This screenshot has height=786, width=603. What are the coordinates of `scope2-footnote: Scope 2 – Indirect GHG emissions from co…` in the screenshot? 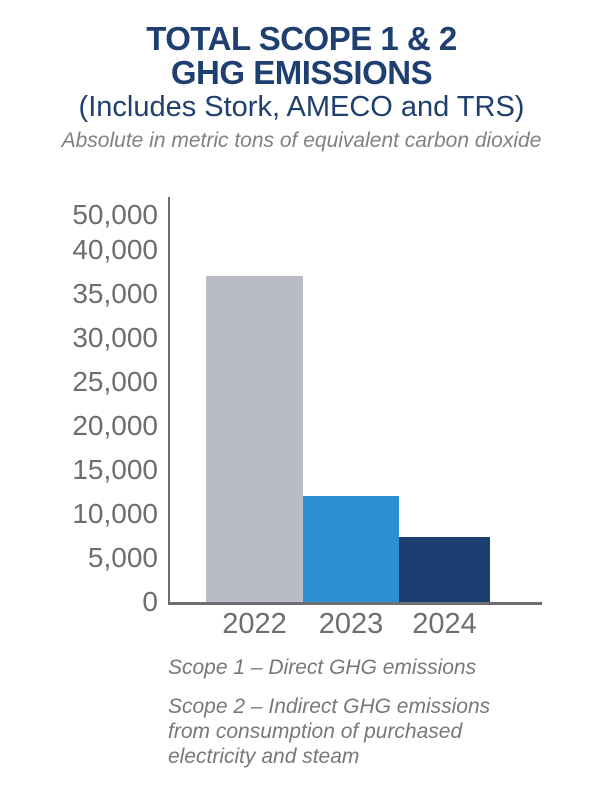 It's located at (329, 731).